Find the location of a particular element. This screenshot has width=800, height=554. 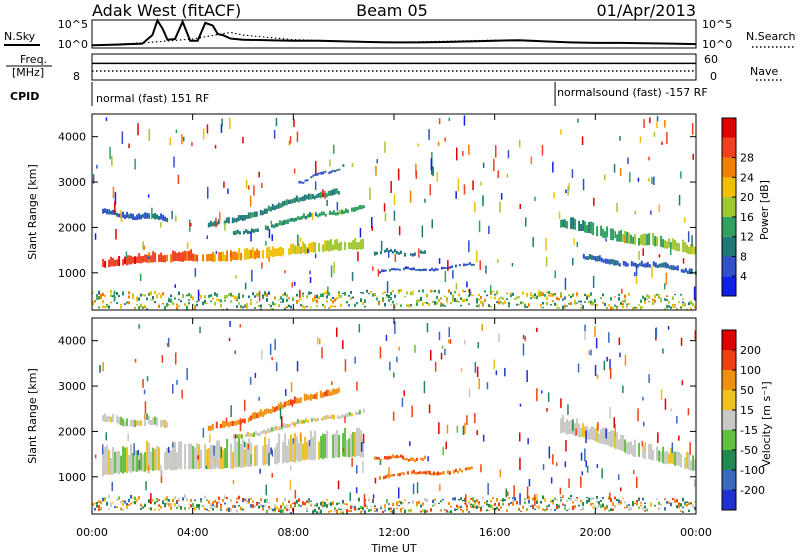

velocity-colorbar-swatch is located at coordinates (729, 340).